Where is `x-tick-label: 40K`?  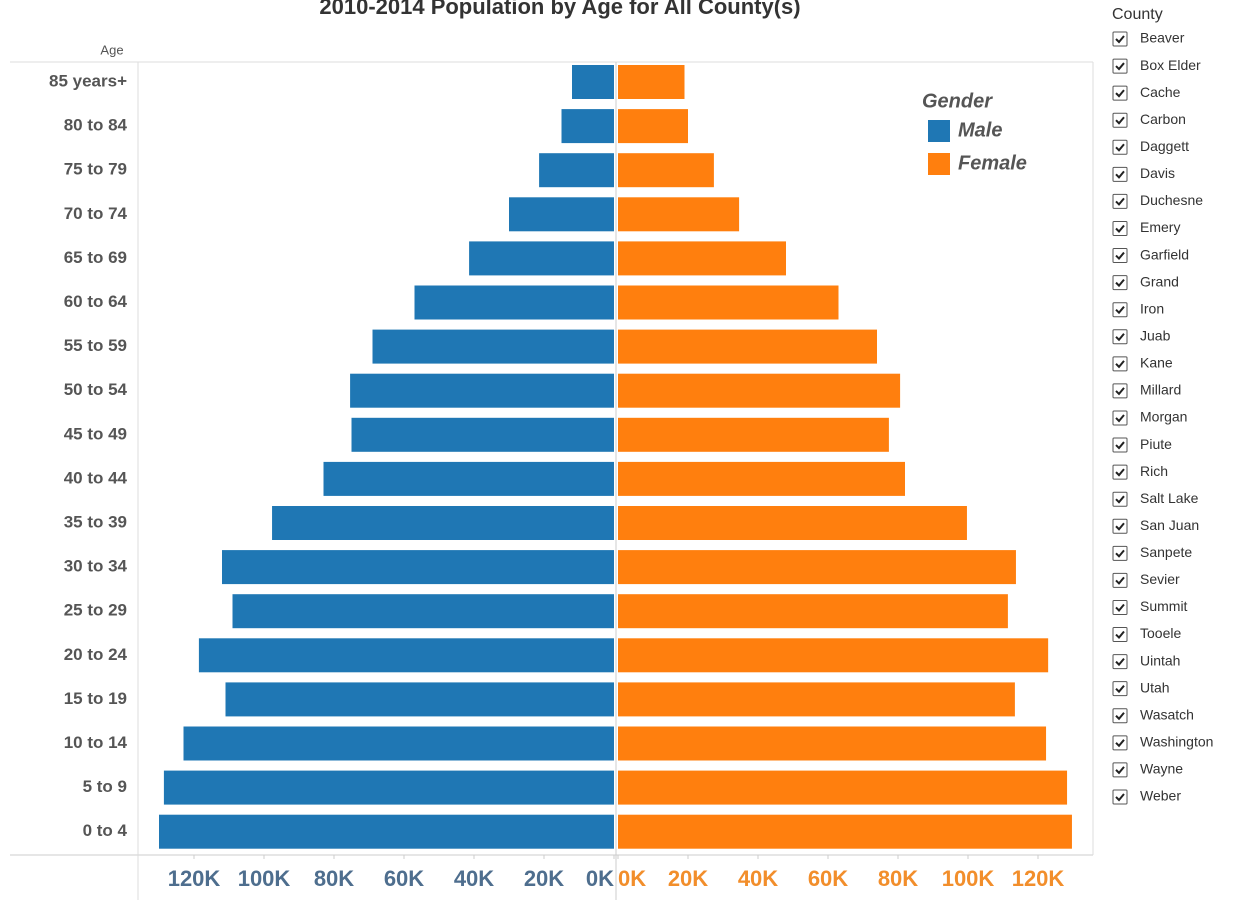 x-tick-label: 40K is located at coordinates (758, 878).